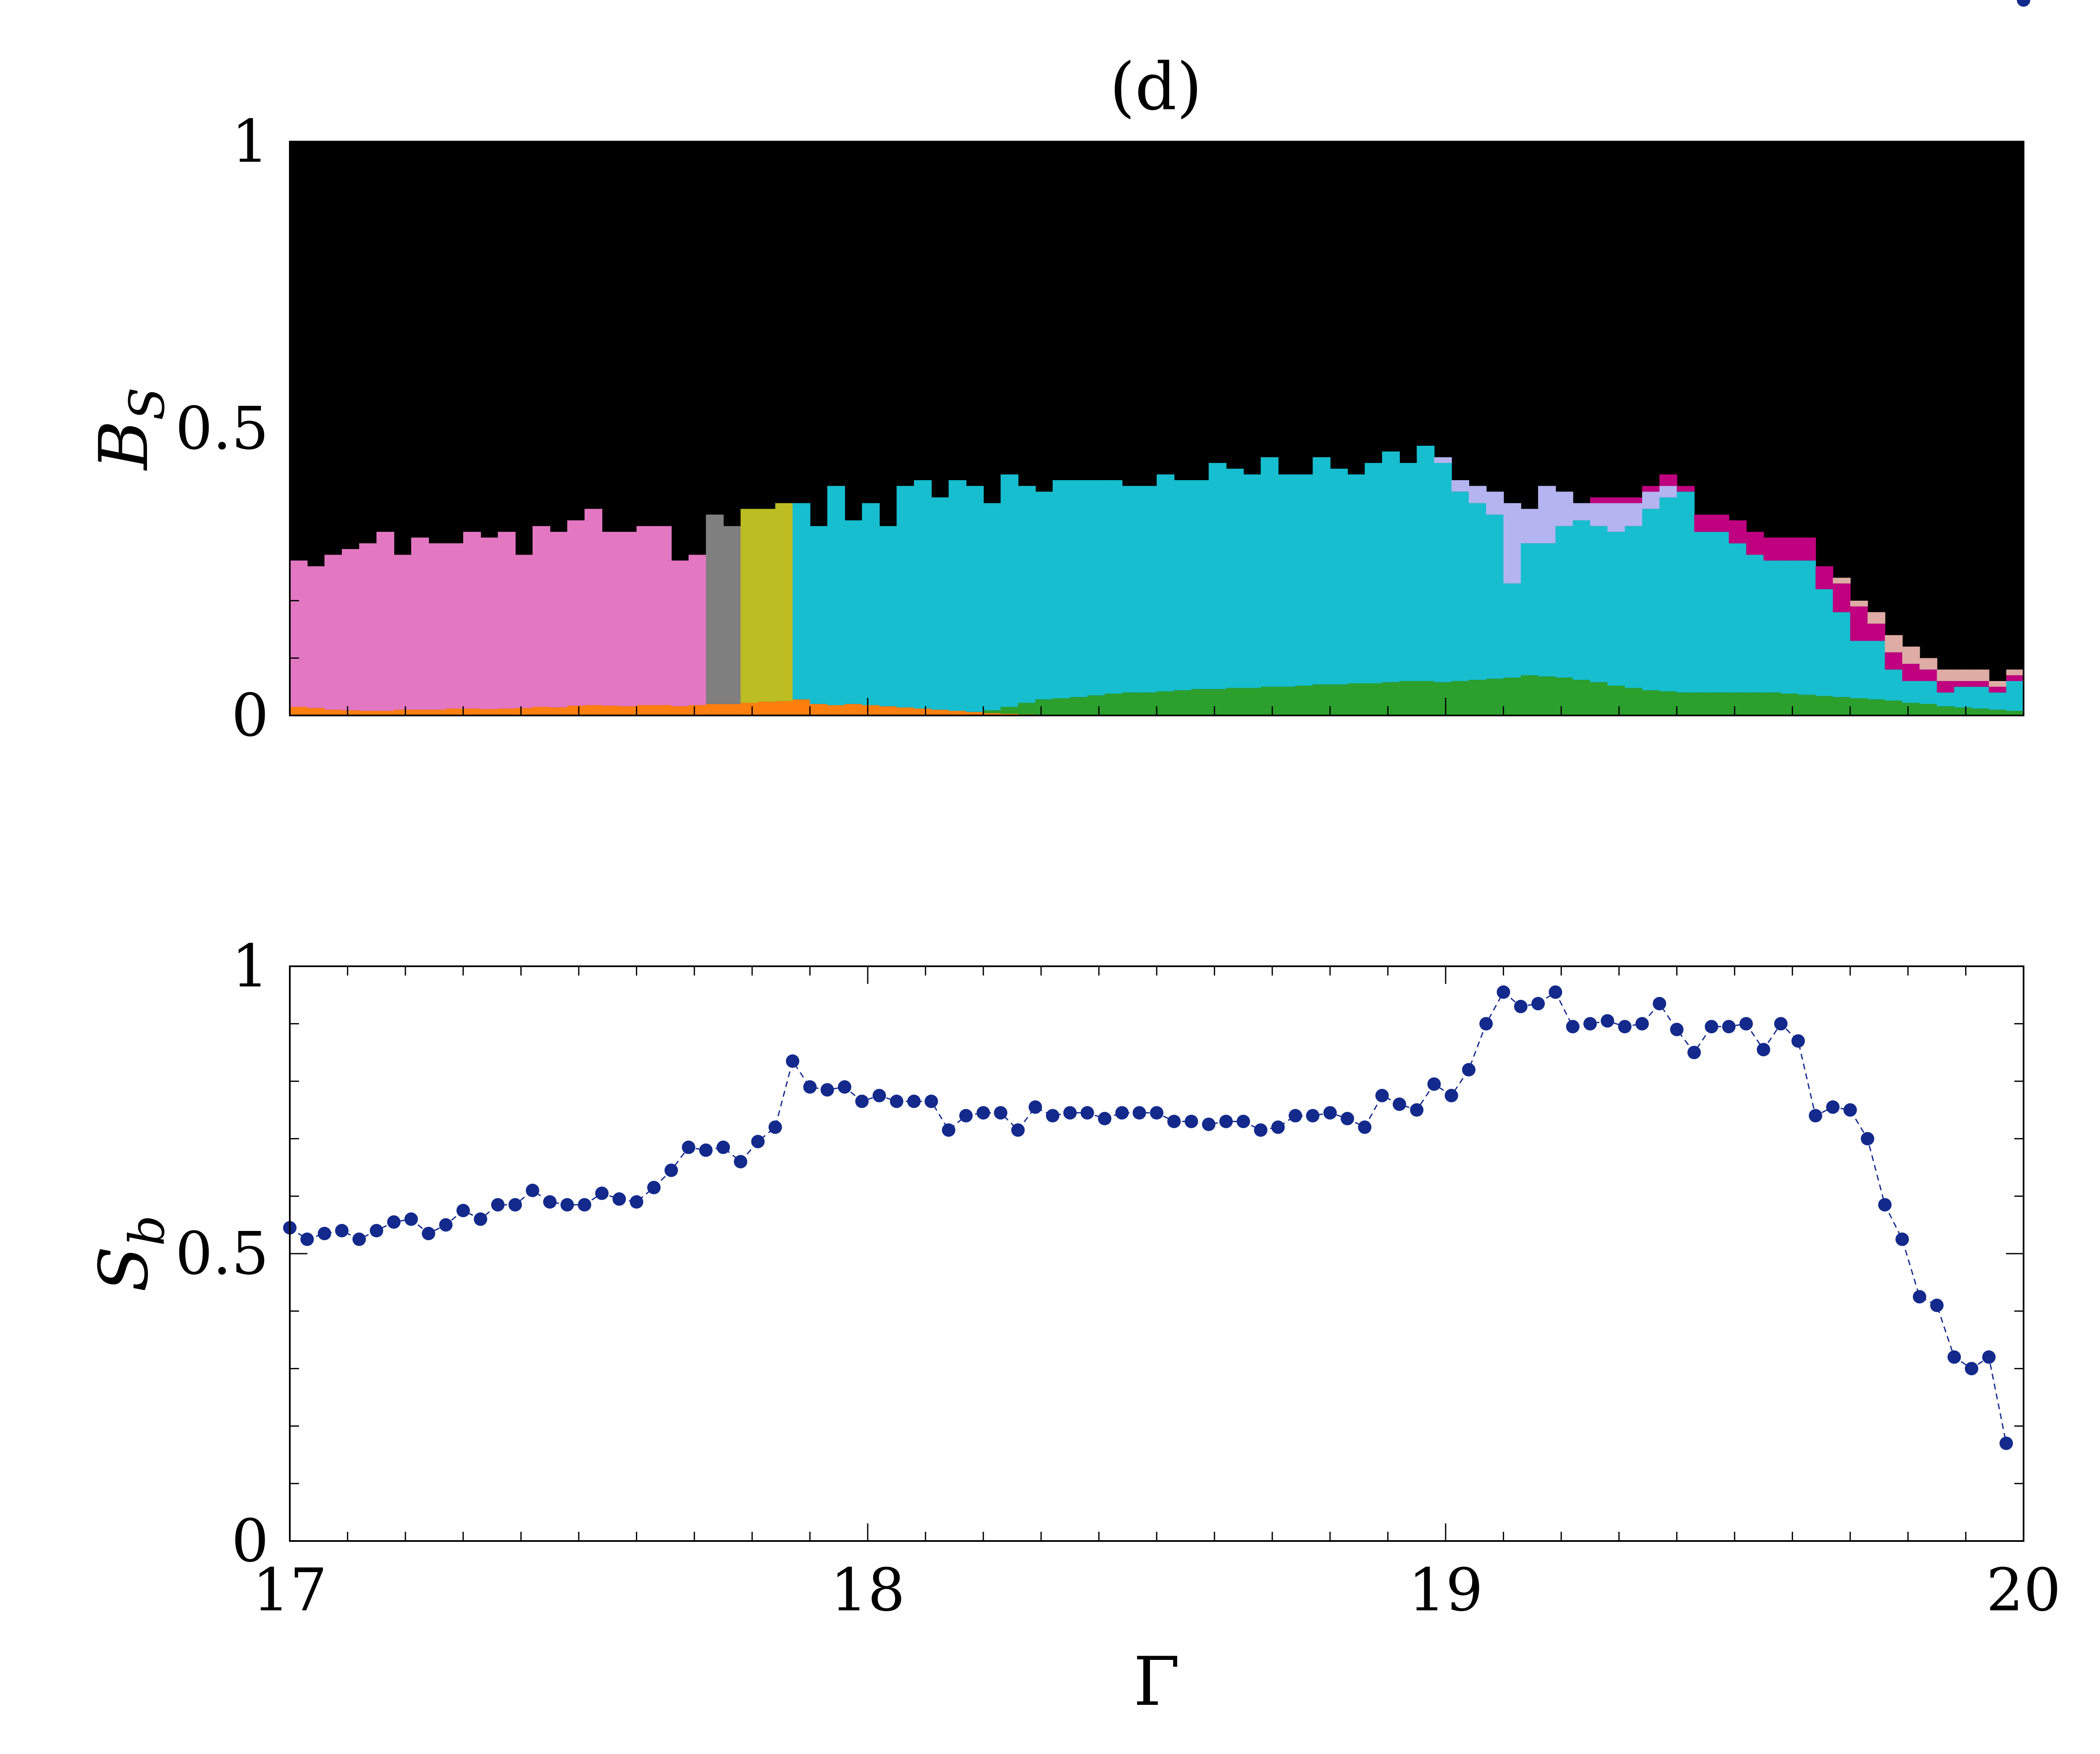  Describe the element at coordinates (289, 1590) in the screenshot. I see `bottom-x-tick-label: 17` at that location.